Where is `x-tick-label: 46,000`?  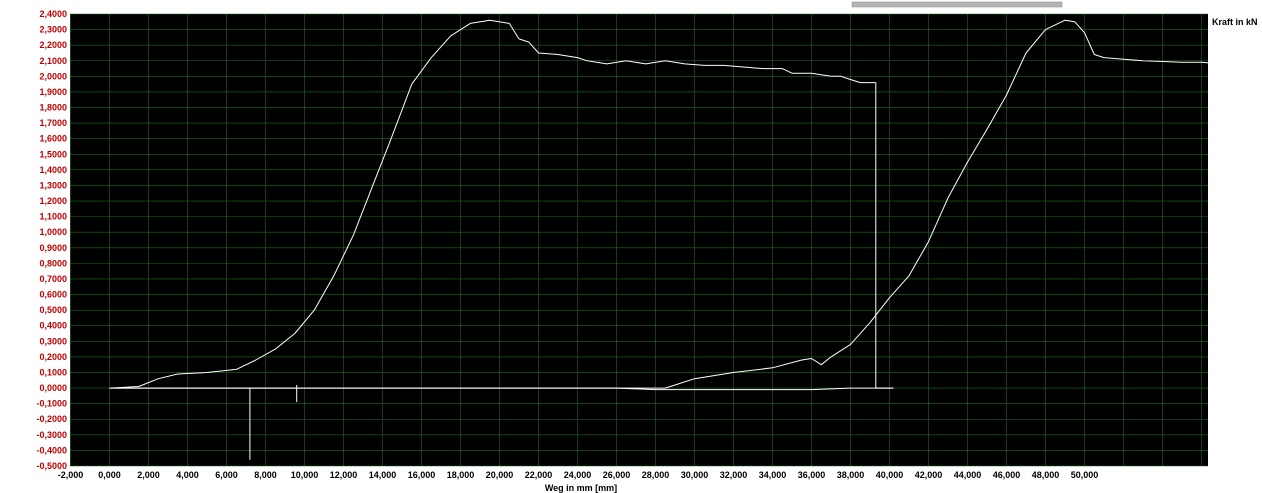
x-tick-label: 46,000 is located at coordinates (1007, 475).